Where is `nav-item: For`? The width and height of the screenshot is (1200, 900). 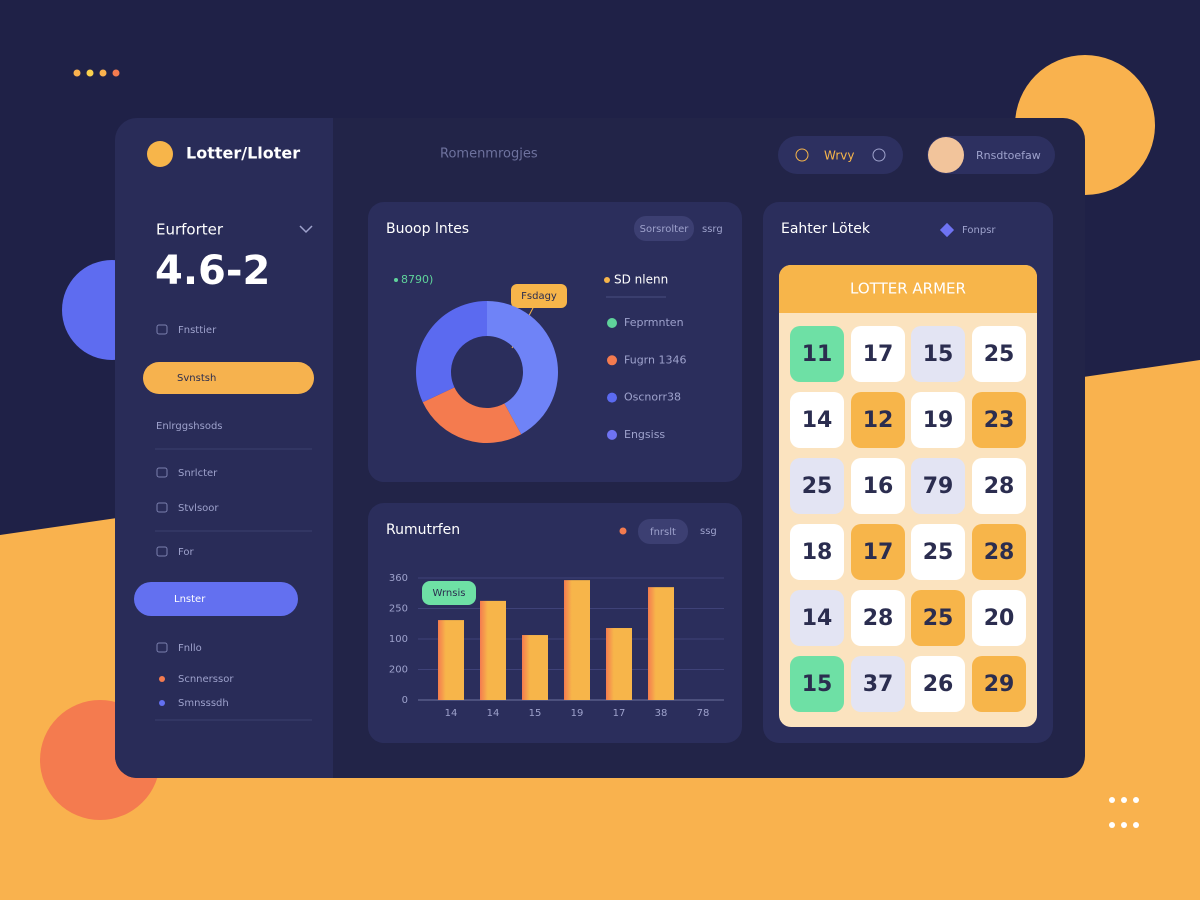
nav-item: For is located at coordinates (186, 552).